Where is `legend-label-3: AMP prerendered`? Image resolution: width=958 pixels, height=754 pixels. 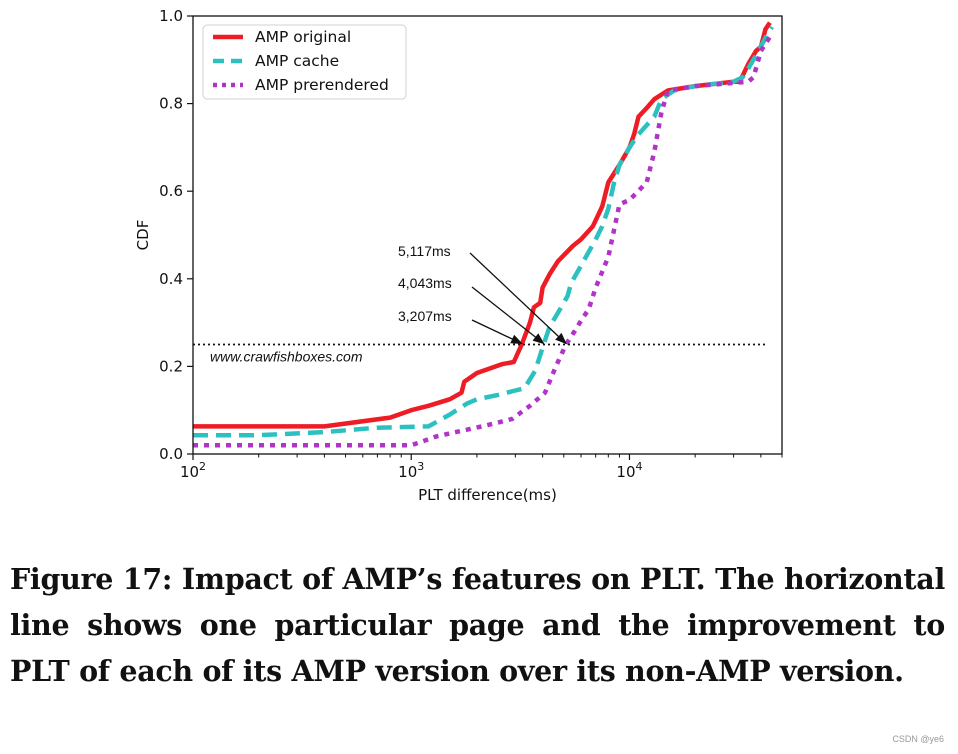
legend-label-3: AMP prerendered is located at coordinates (322, 85).